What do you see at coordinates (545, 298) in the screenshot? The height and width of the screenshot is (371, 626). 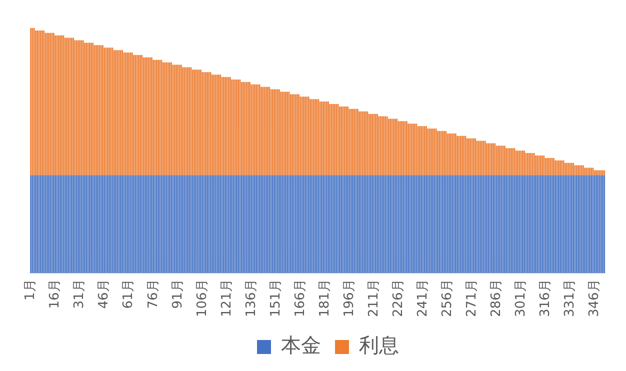 I see `x-tick-label: 316月` at bounding box center [545, 298].